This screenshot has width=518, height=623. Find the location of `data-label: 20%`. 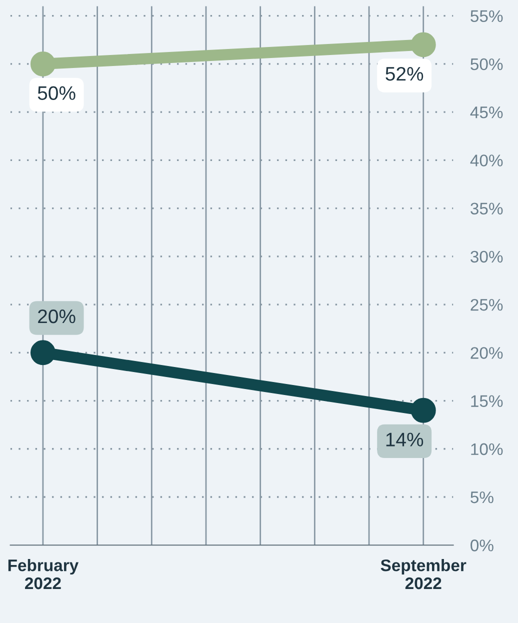

data-label: 20% is located at coordinates (57, 316).